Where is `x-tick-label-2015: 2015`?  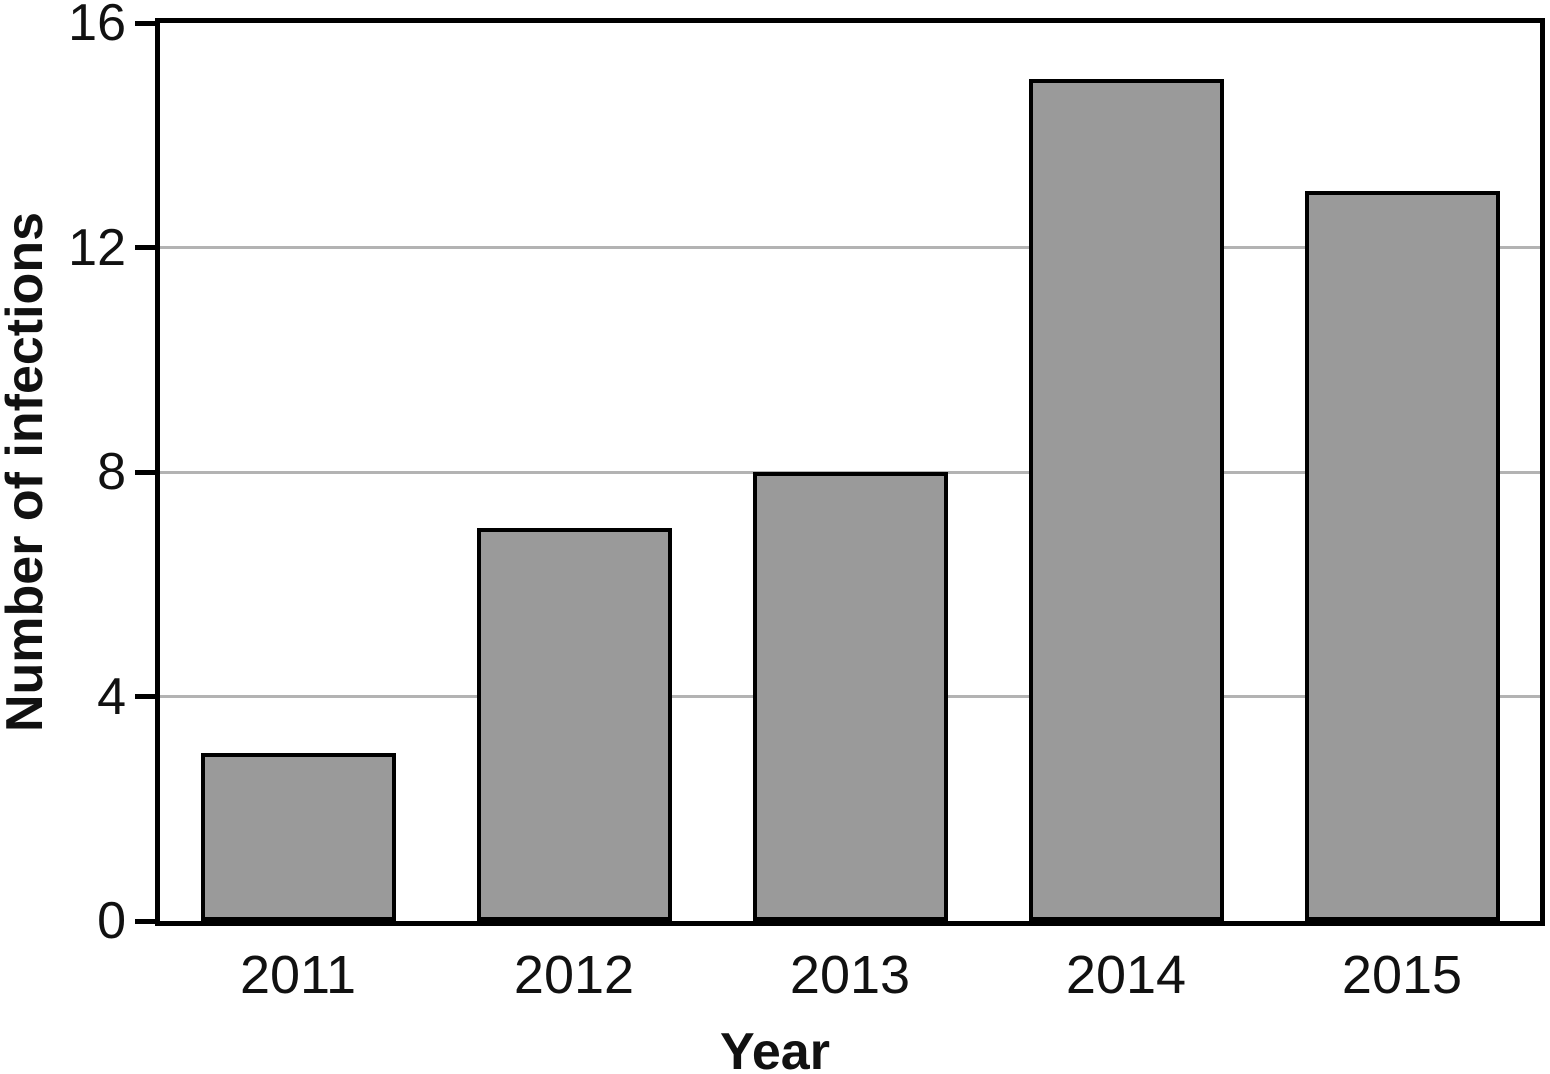
x-tick-label-2015: 2015 is located at coordinates (1402, 975).